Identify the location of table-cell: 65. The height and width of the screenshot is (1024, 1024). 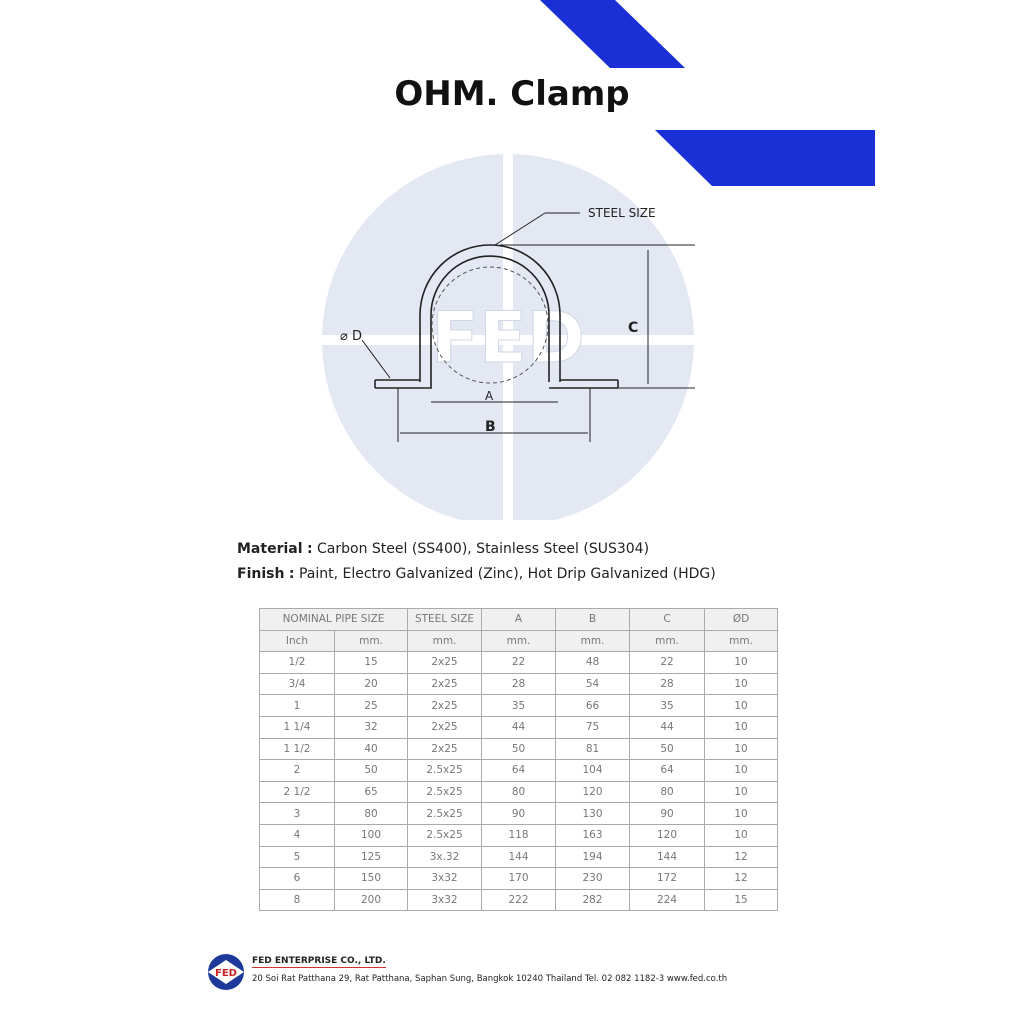
(371, 792).